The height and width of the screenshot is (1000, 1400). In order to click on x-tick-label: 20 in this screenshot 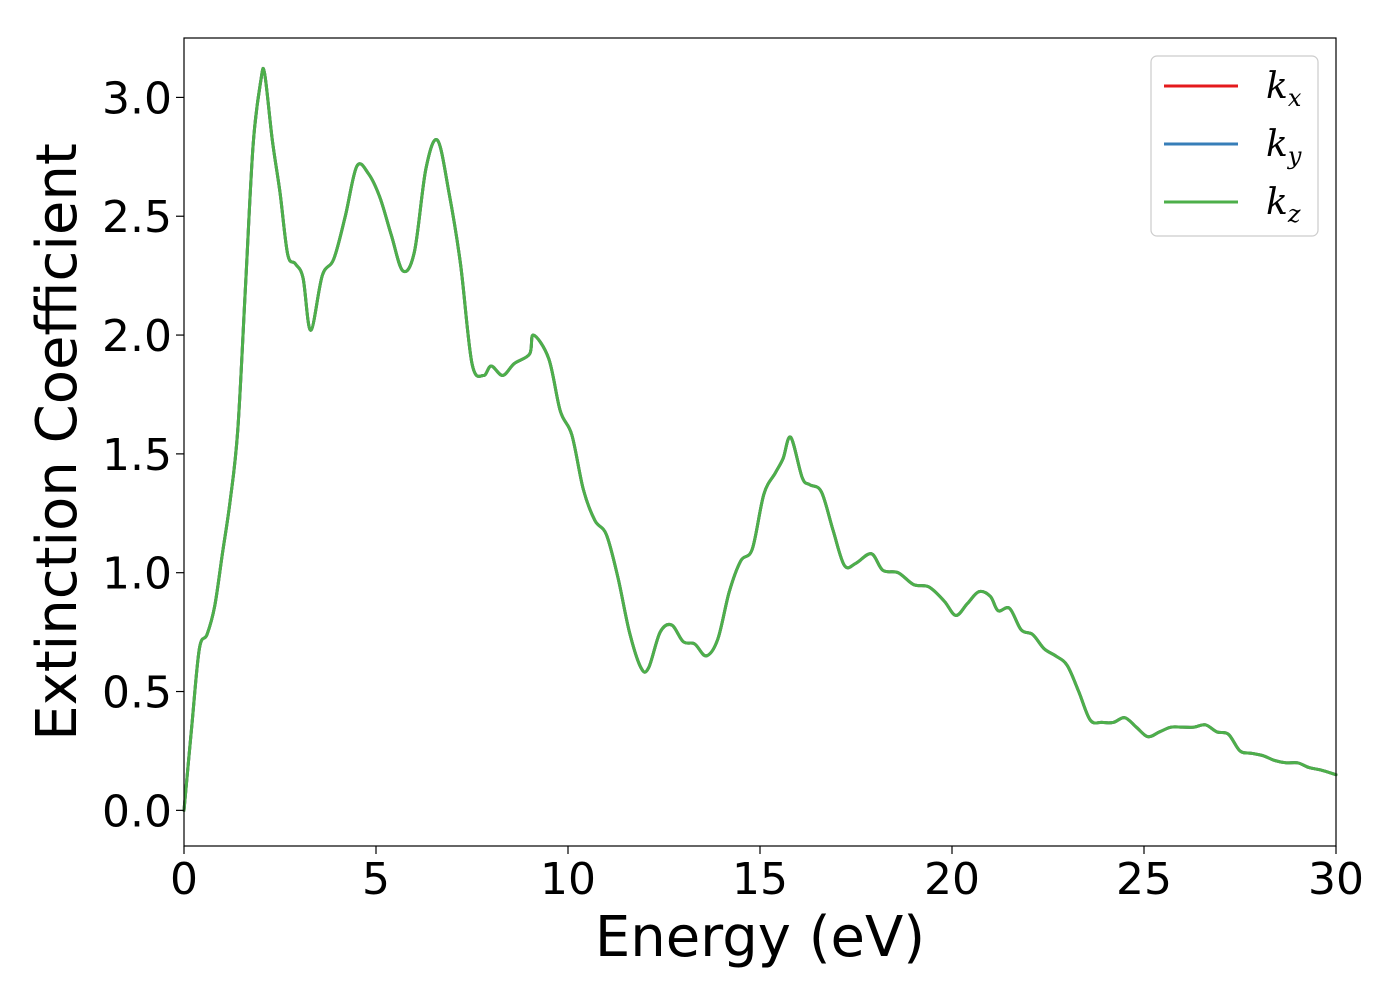, I will do `click(952, 879)`.